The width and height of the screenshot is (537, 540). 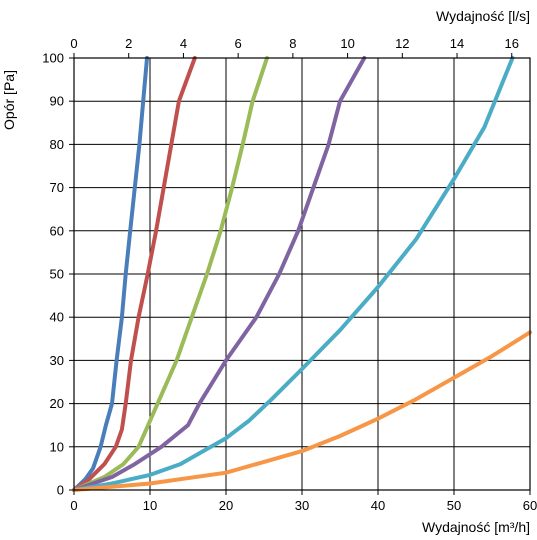 What do you see at coordinates (57, 403) in the screenshot?
I see `y-axis-tick-label: 20` at bounding box center [57, 403].